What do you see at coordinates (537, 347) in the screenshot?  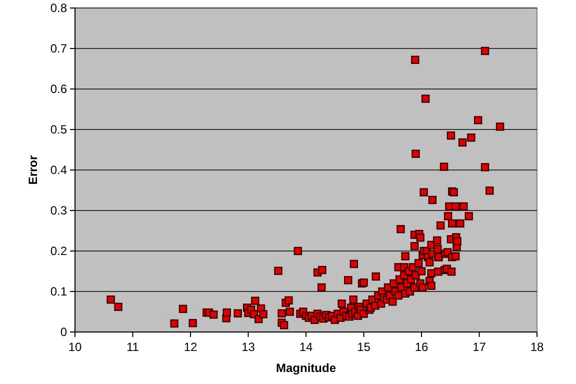 I see `x-tick-label: 18` at bounding box center [537, 347].